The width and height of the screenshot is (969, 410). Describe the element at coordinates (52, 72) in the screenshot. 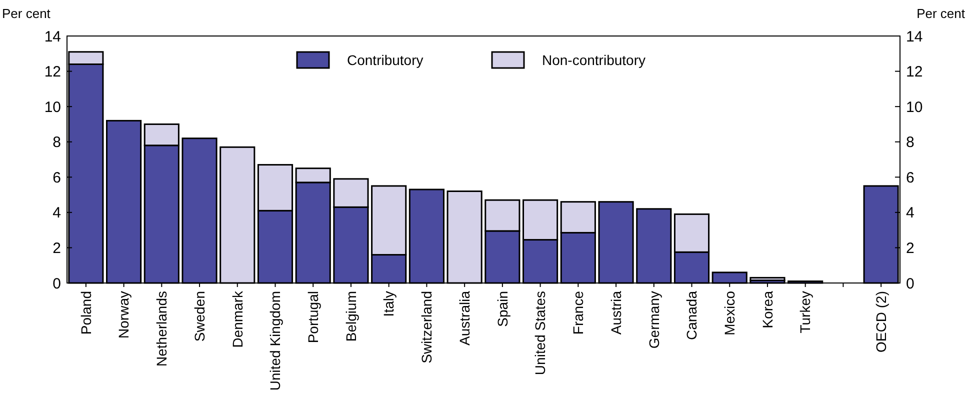

I see `y-tick-label: 12` at that location.